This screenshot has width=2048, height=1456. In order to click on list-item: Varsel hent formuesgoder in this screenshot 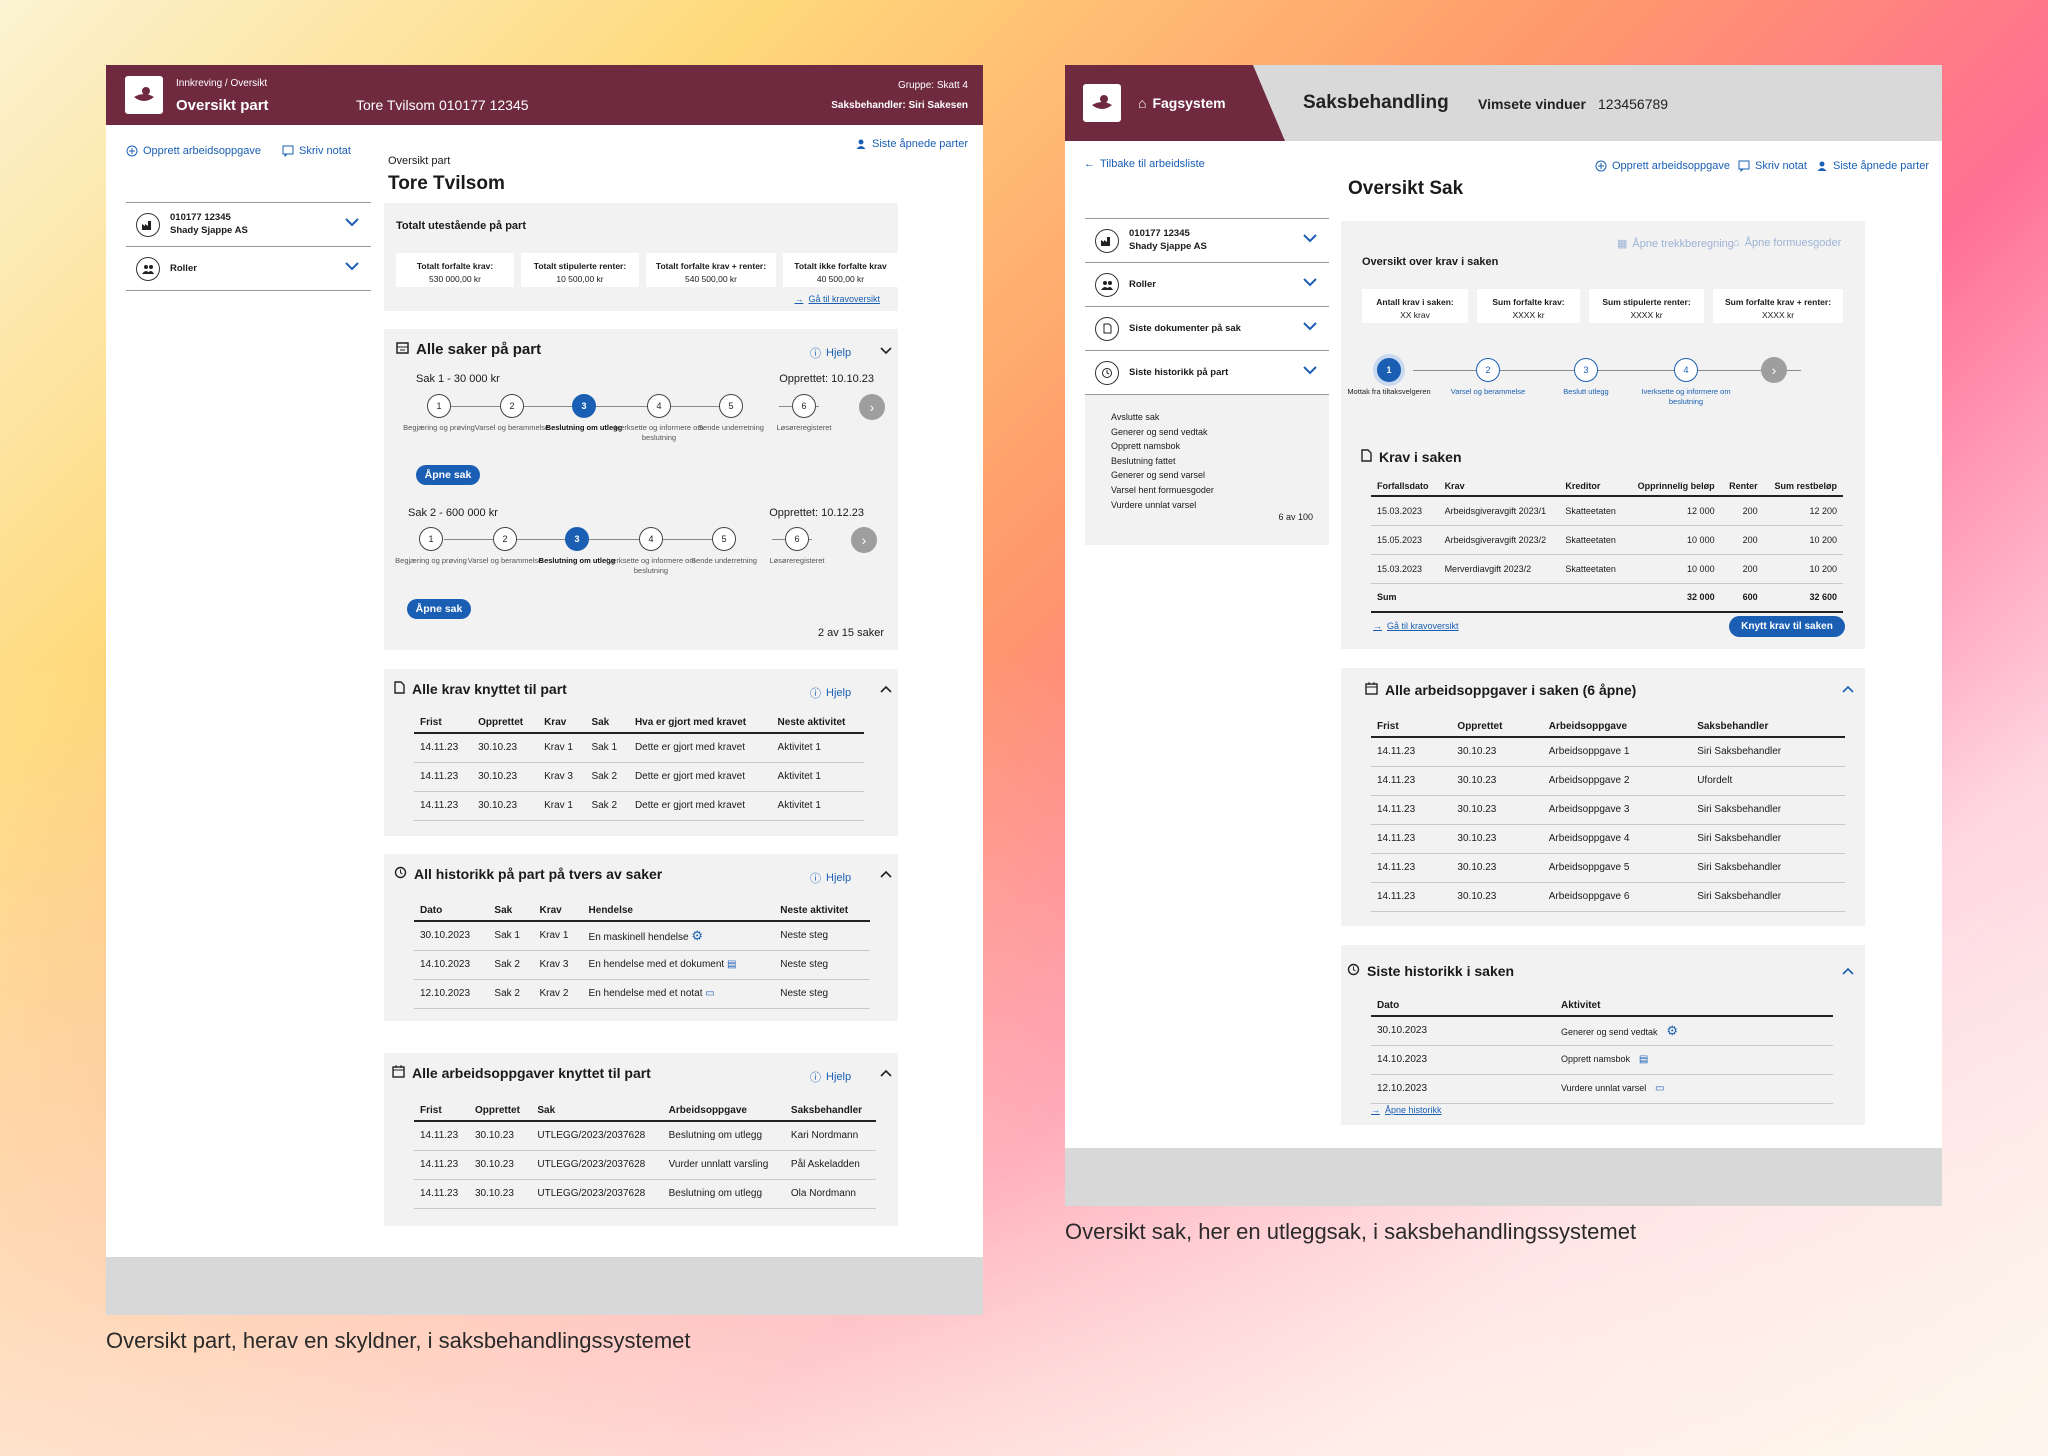, I will do `click(1162, 489)`.